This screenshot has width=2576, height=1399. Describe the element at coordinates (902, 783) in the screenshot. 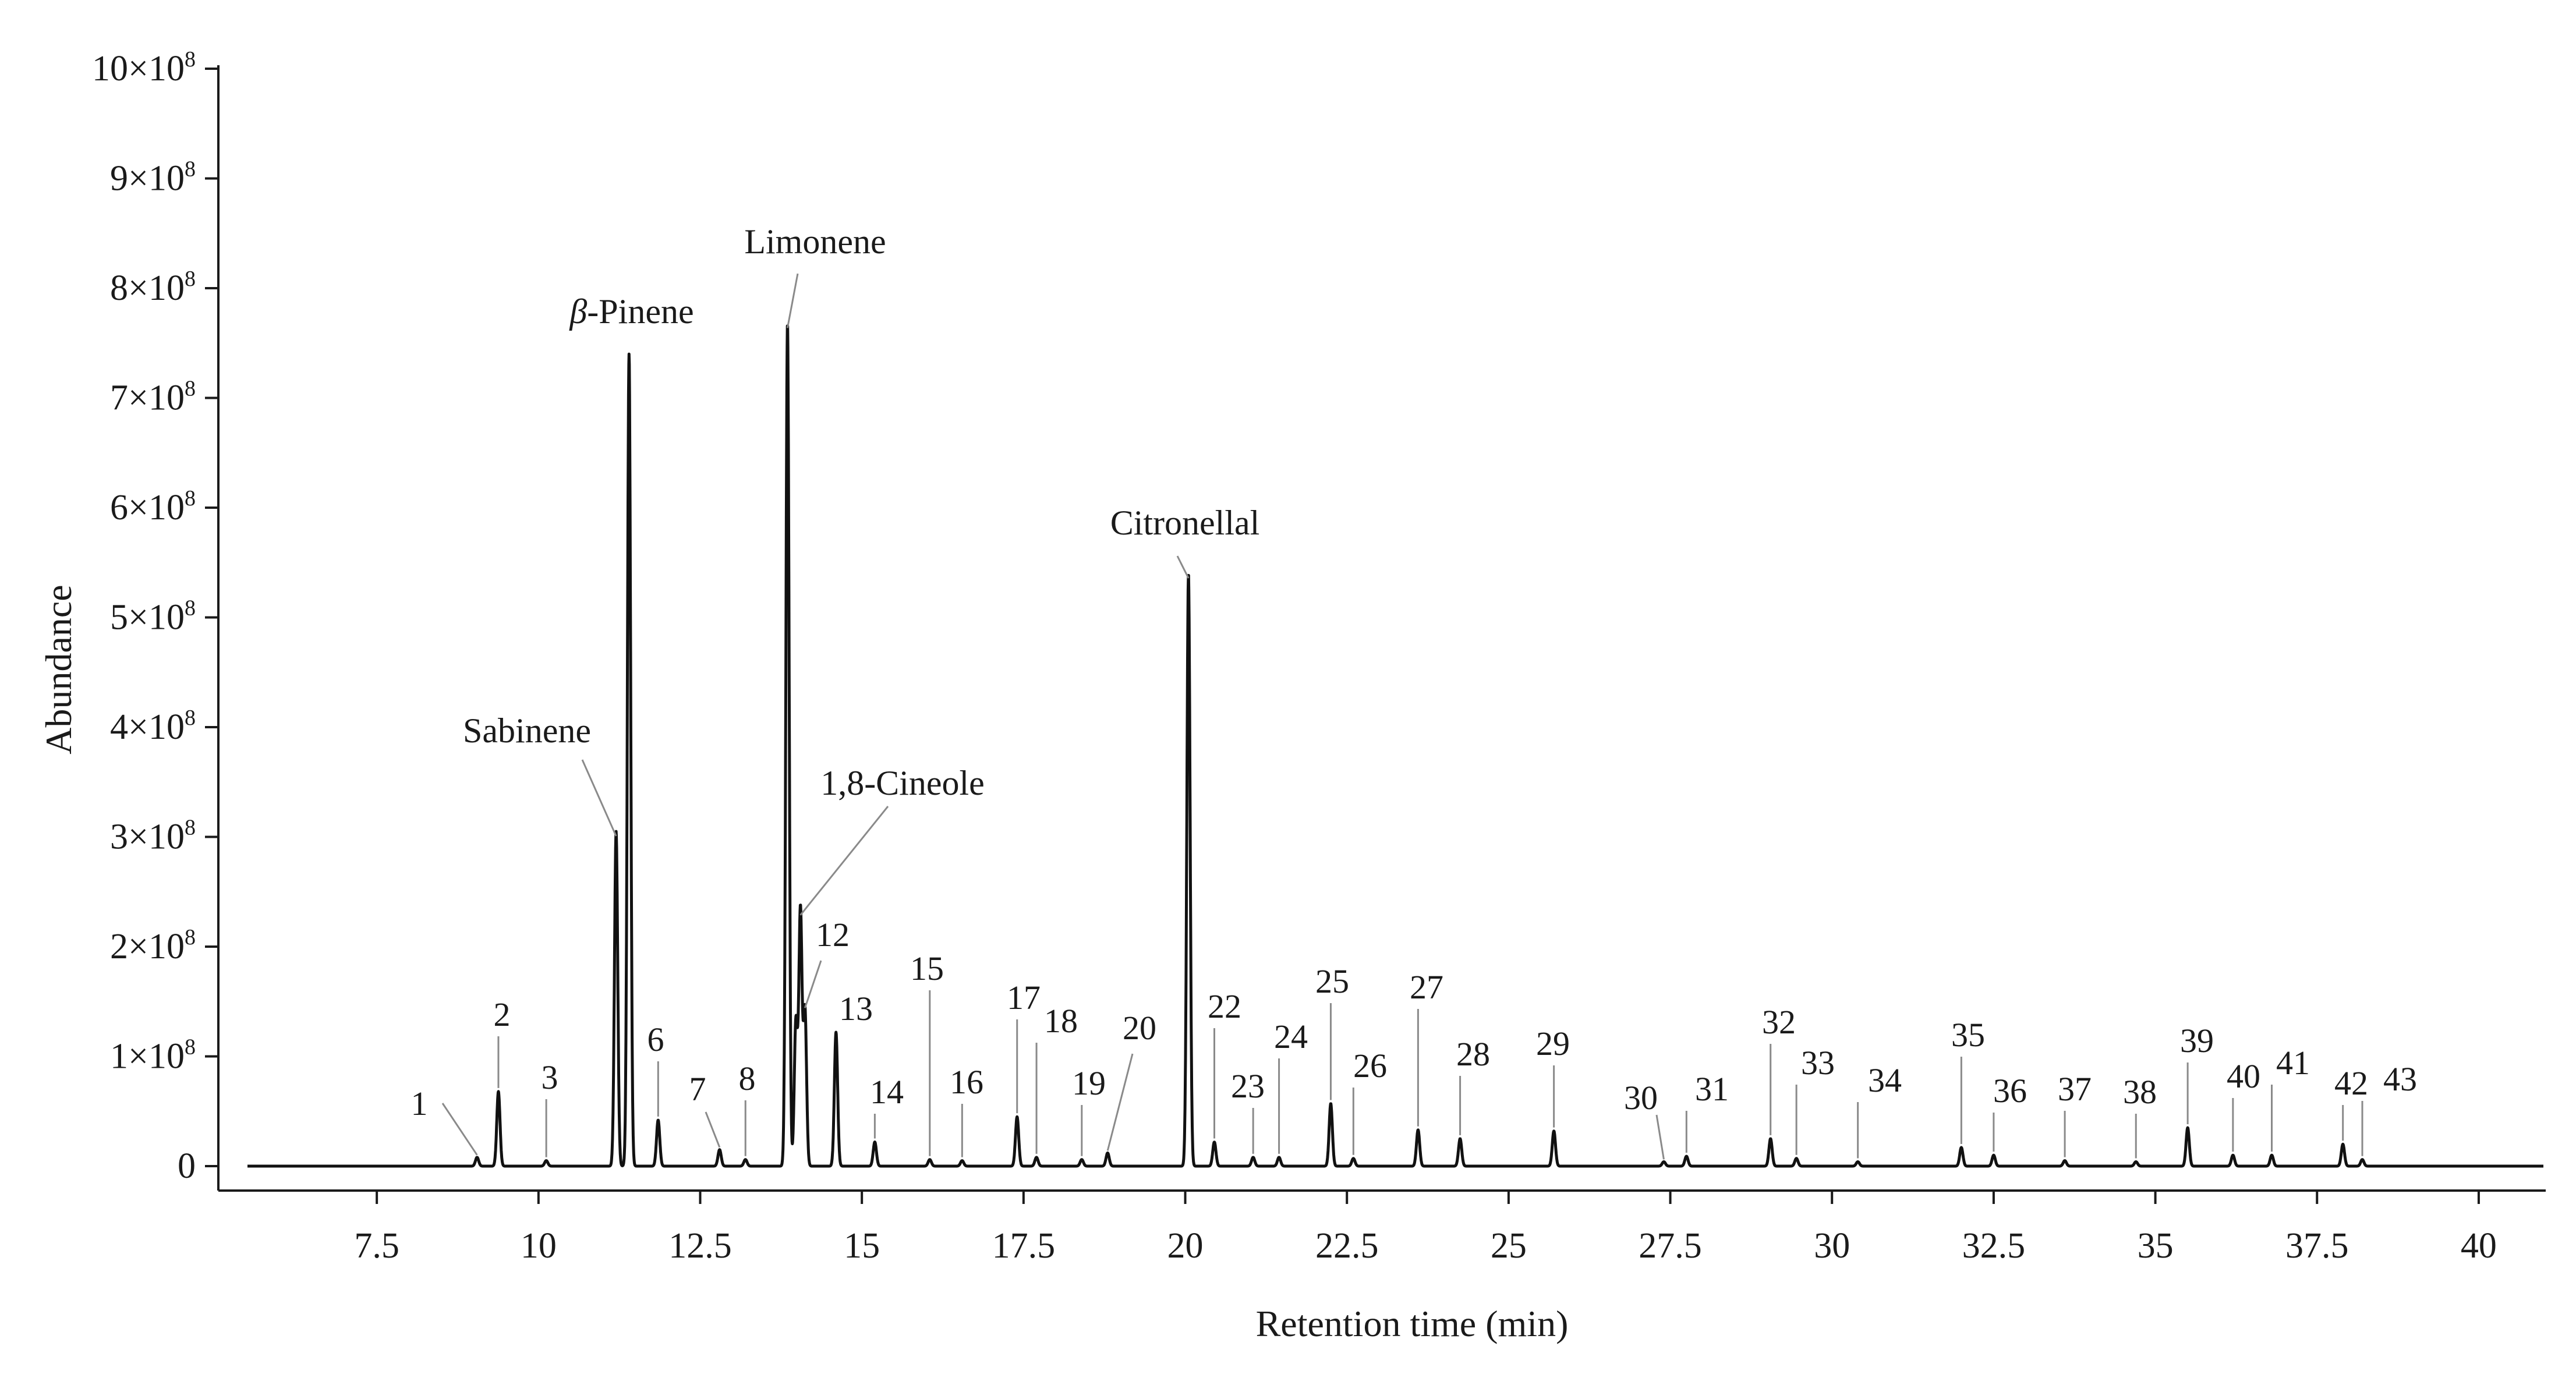

I see `named-peak-label: 1,8-Cineole` at that location.